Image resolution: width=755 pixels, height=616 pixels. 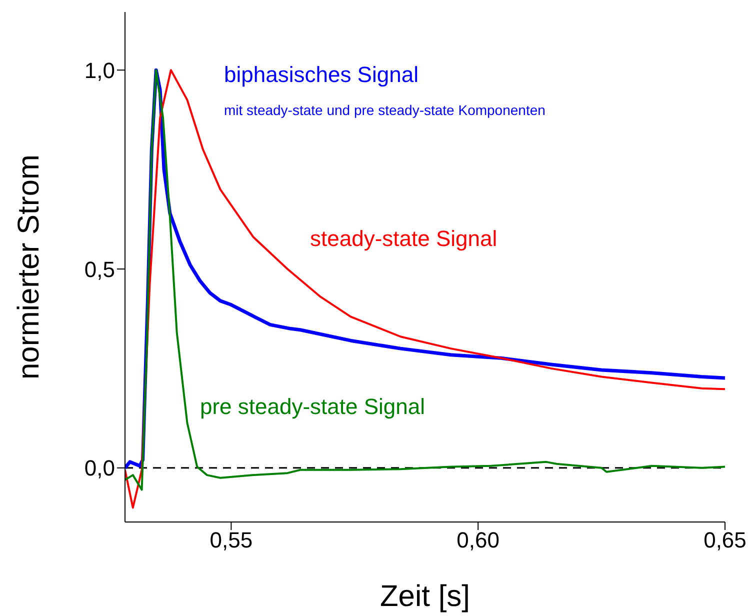 I want to click on x-axis-title: Zeit [s], so click(x=425, y=596).